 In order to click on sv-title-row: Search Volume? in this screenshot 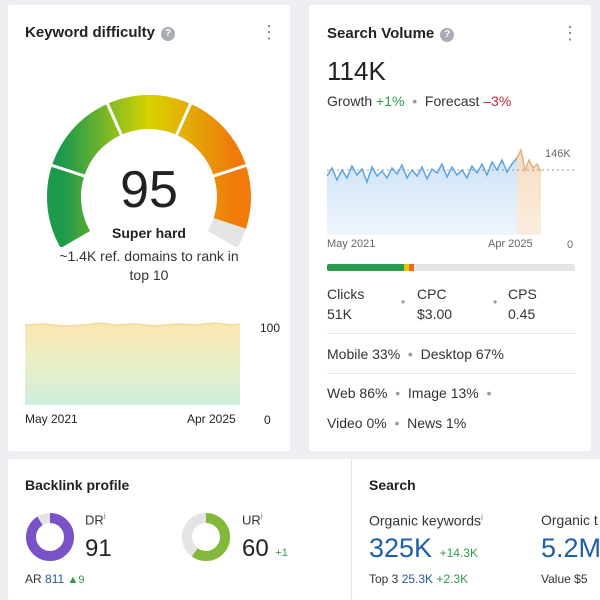, I will do `click(391, 33)`.